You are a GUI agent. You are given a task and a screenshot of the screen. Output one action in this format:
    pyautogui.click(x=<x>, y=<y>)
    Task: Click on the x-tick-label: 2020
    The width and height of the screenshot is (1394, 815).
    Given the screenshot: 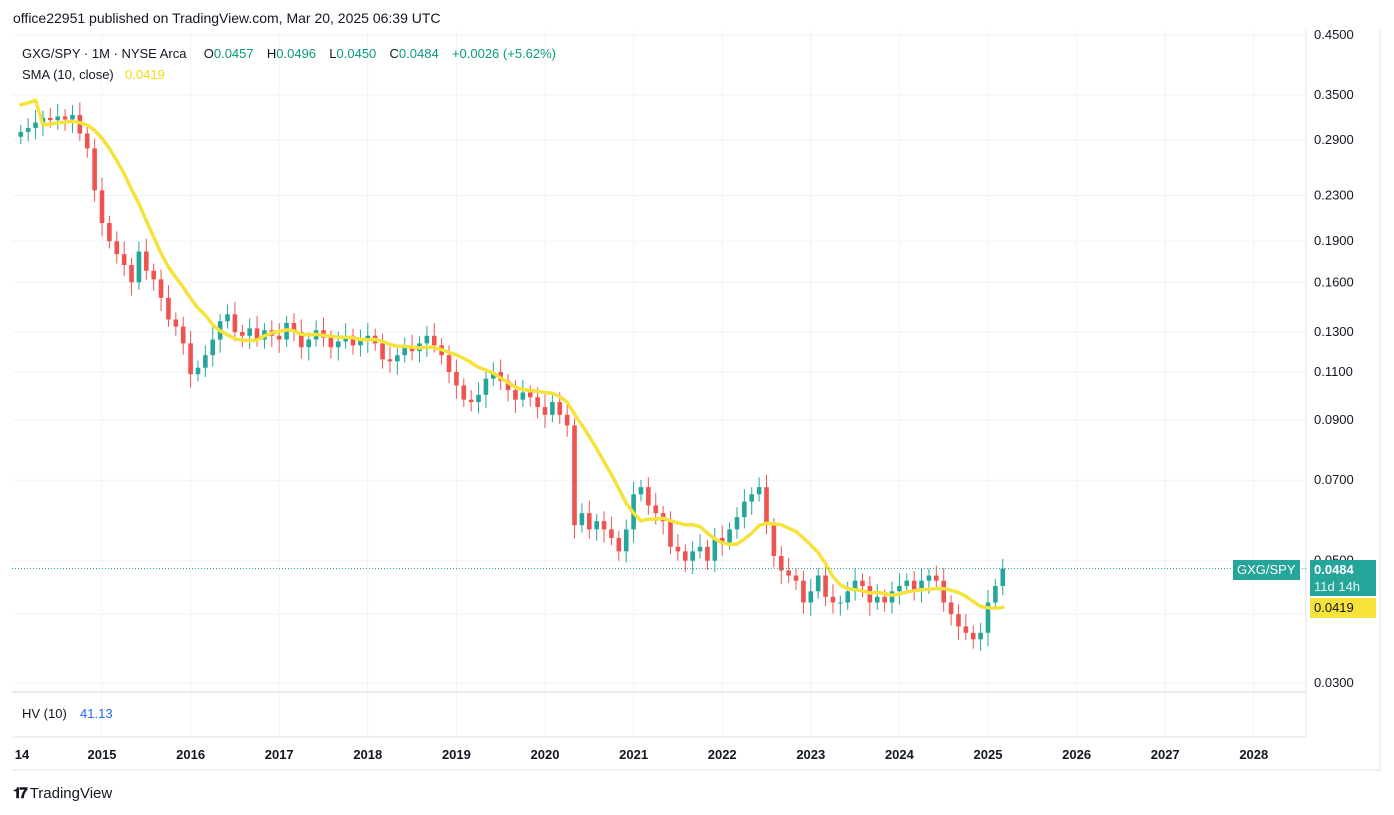 What is the action you would take?
    pyautogui.click(x=545, y=754)
    